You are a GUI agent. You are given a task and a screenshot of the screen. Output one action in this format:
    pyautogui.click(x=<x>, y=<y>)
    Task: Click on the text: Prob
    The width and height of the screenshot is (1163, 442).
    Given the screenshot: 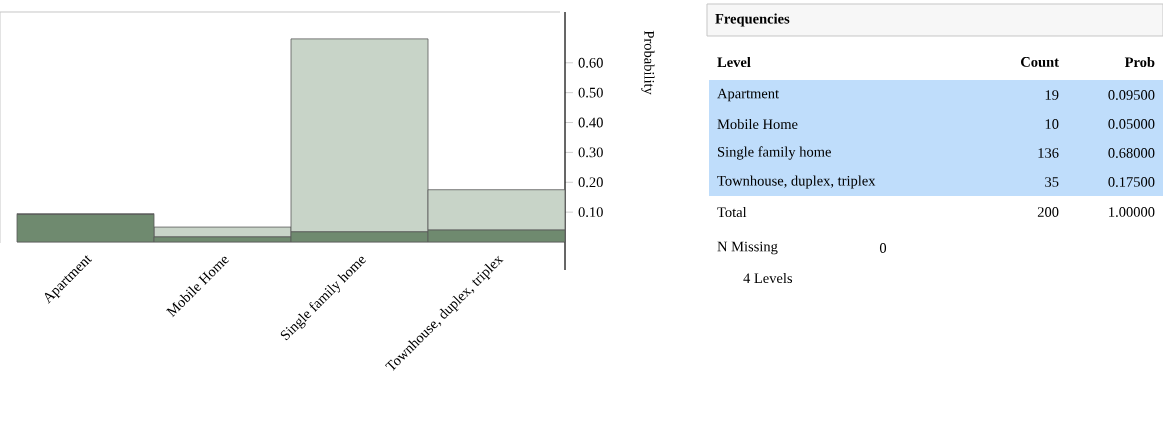 What is the action you would take?
    pyautogui.click(x=1139, y=62)
    